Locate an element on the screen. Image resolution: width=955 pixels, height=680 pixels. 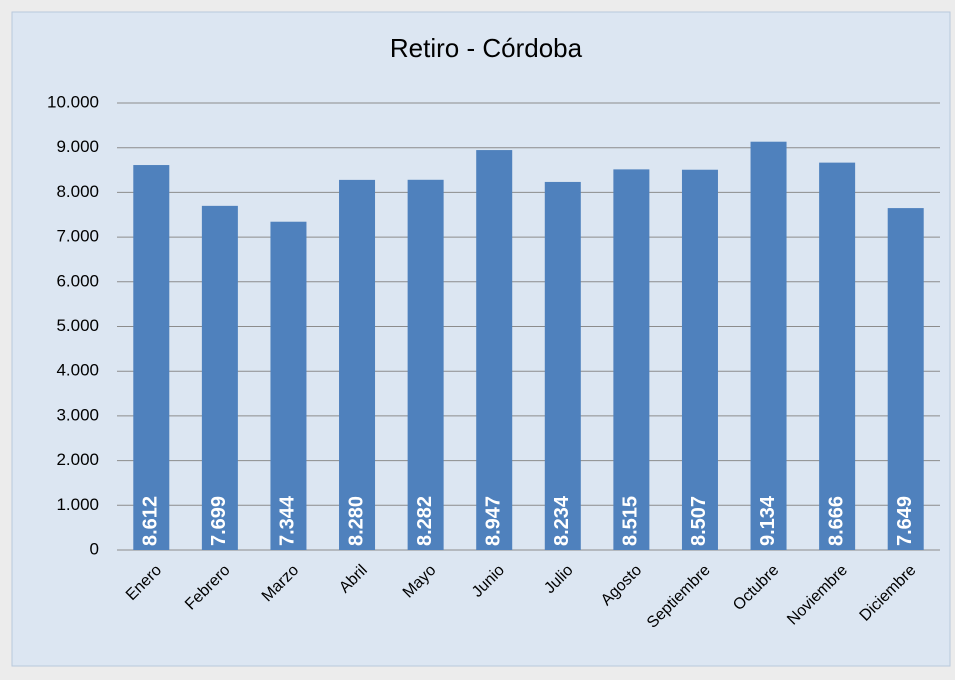
y-tick-label: 5.000 is located at coordinates (77, 325).